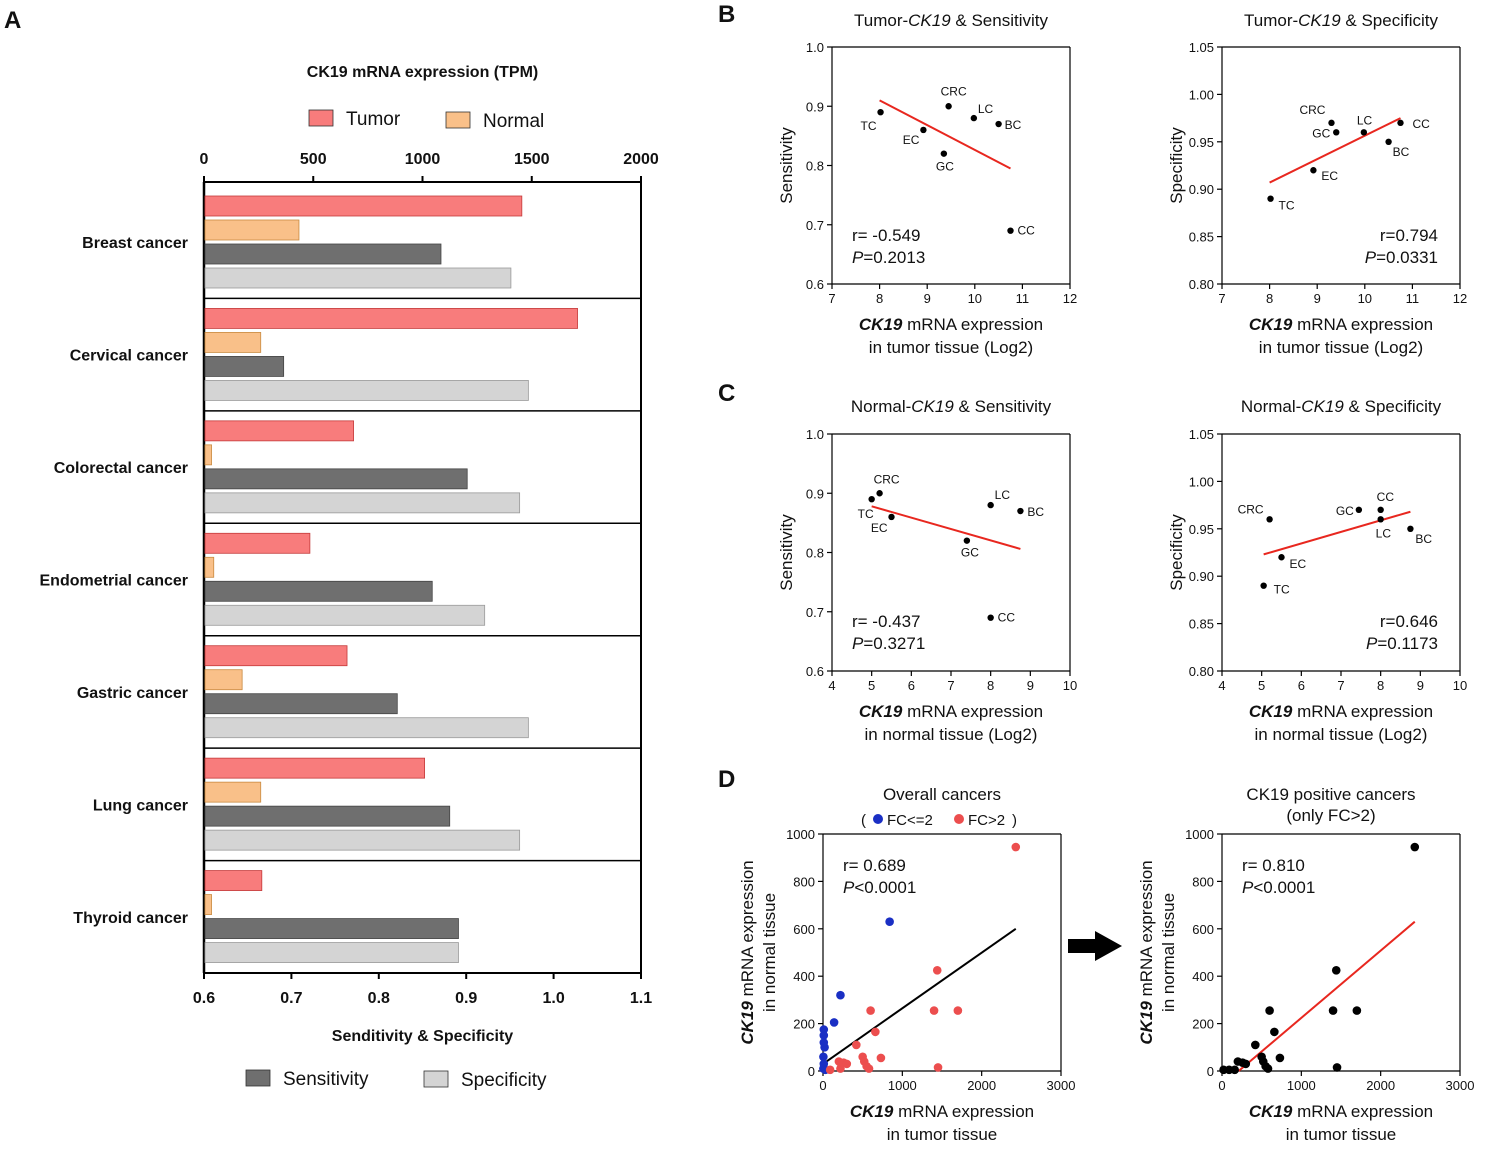 The width and height of the screenshot is (1486, 1157). Describe the element at coordinates (345, 615) in the screenshot. I see `bar-specificity` at that location.